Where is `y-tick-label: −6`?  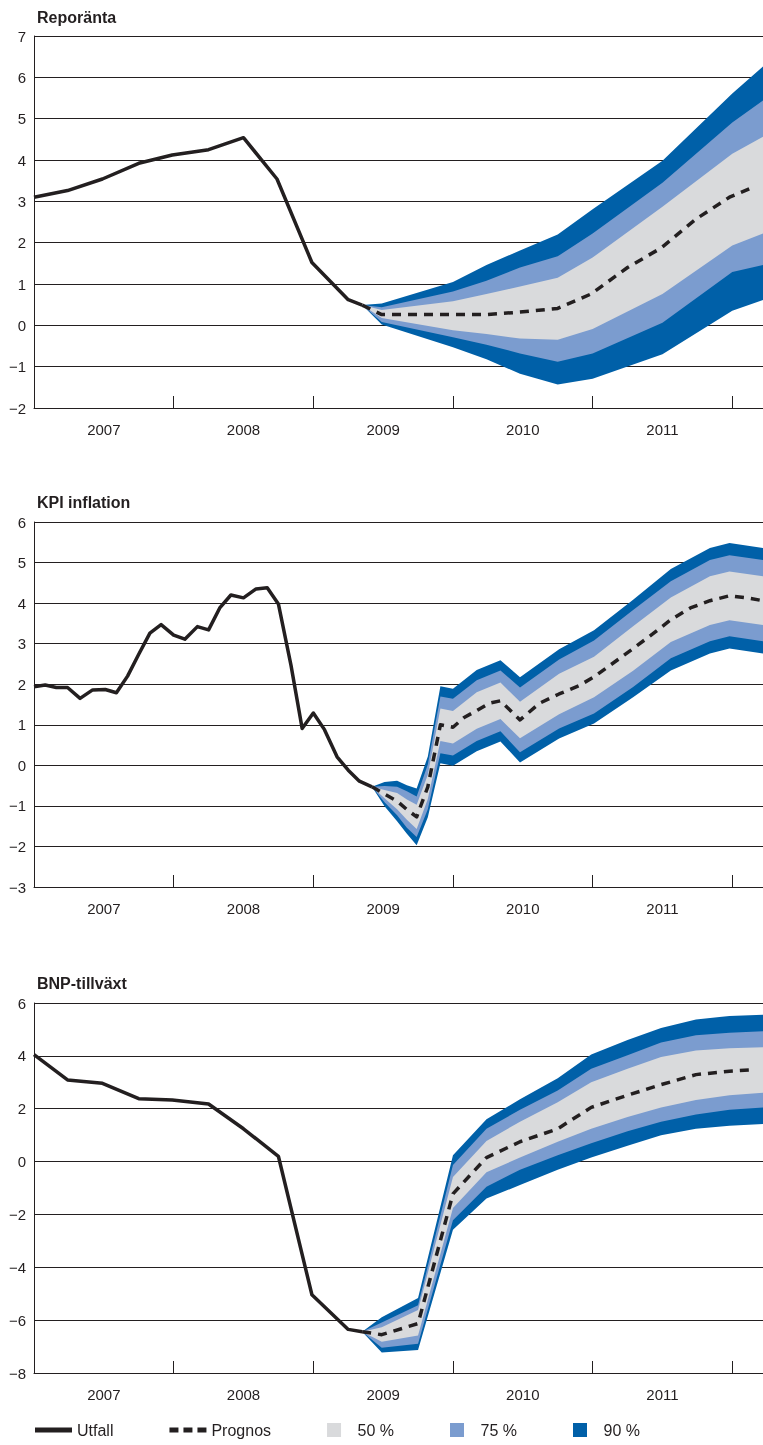 y-tick-label: −6 is located at coordinates (17, 1320).